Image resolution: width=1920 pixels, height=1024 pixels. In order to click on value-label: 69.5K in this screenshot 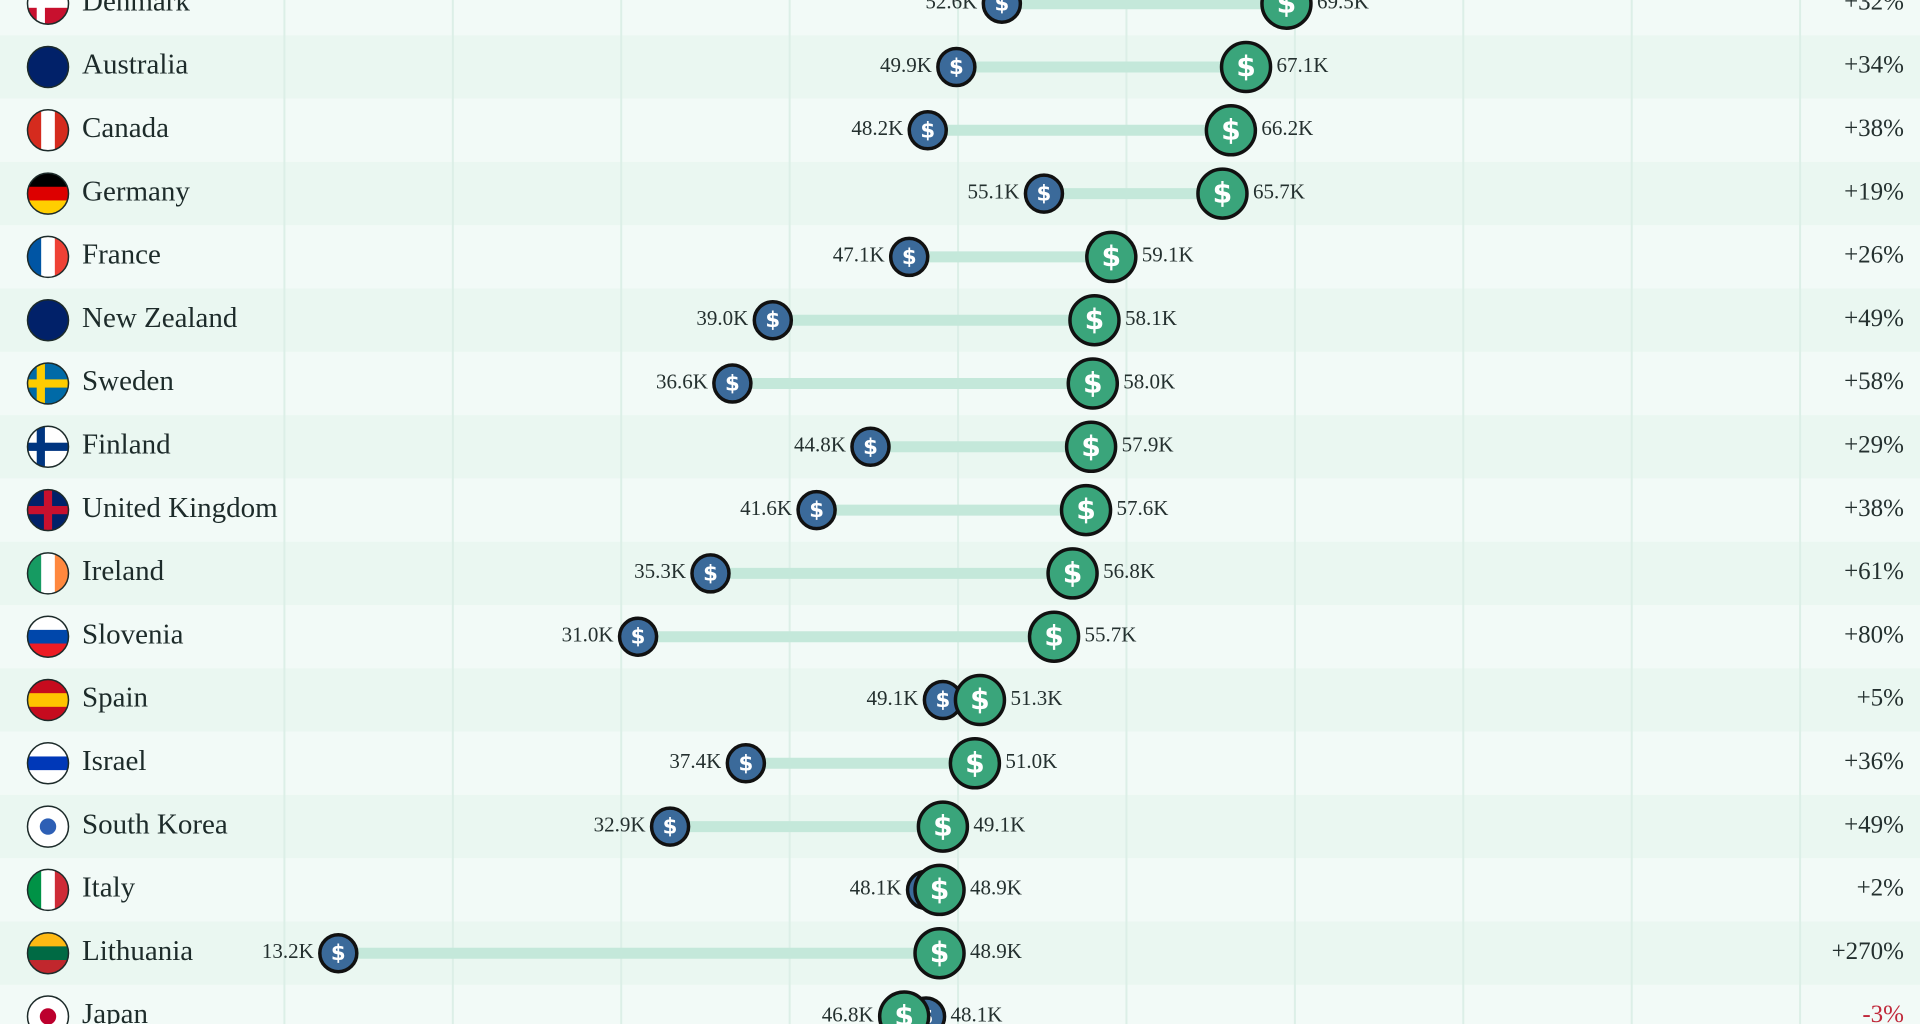, I will do `click(1343, 7)`.